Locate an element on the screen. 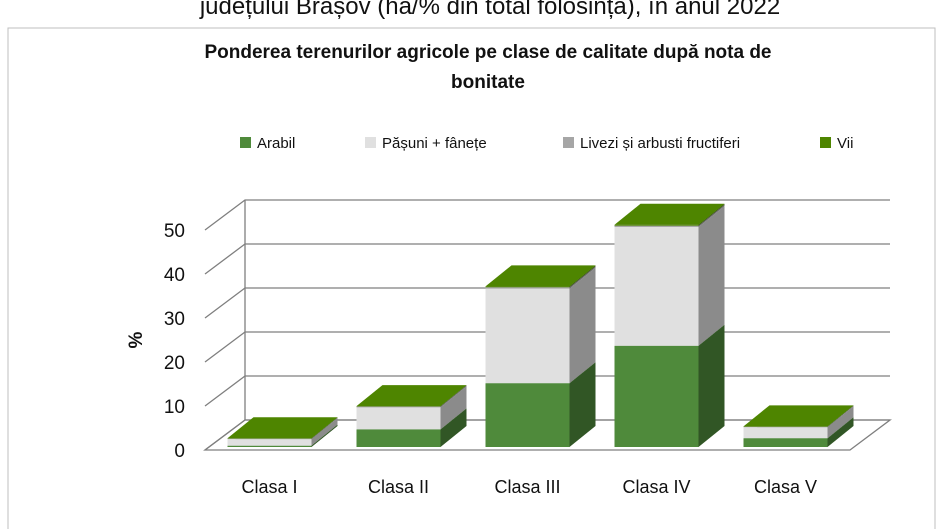 This screenshot has width=949, height=529. legend-label: Livezi și arbusti fructiferi is located at coordinates (660, 143).